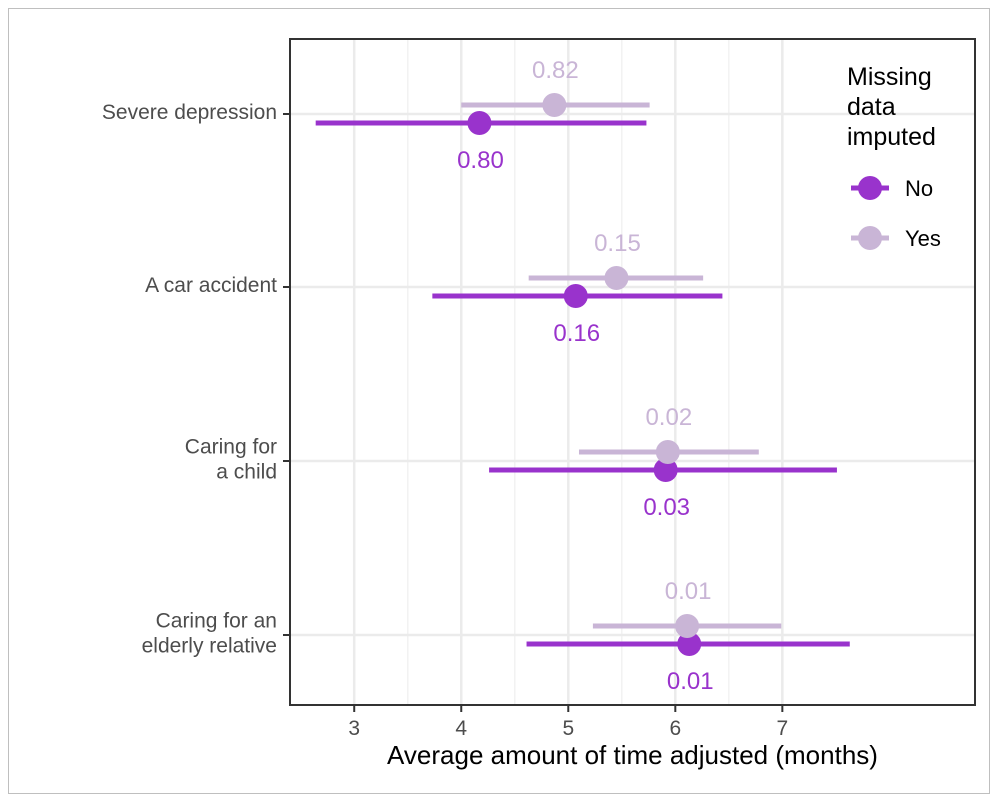 This screenshot has width=1000, height=802. What do you see at coordinates (688, 591) in the screenshot?
I see `data-label-yes: 0.01` at bounding box center [688, 591].